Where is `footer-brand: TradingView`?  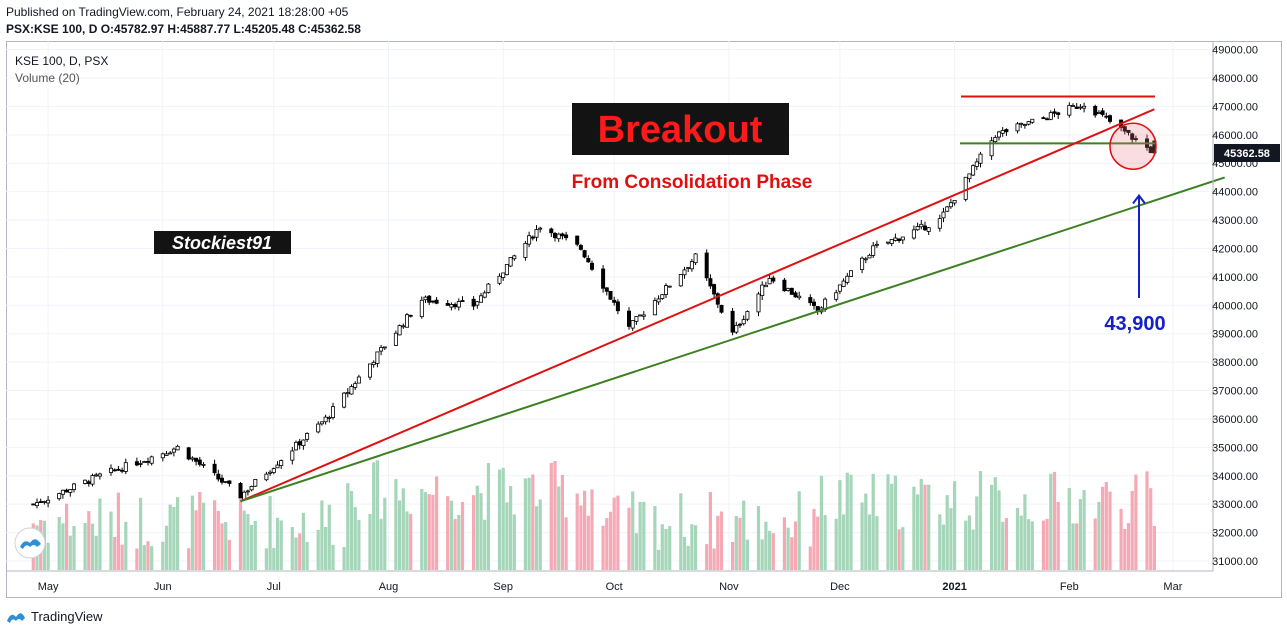 footer-brand: TradingView is located at coordinates (54, 616).